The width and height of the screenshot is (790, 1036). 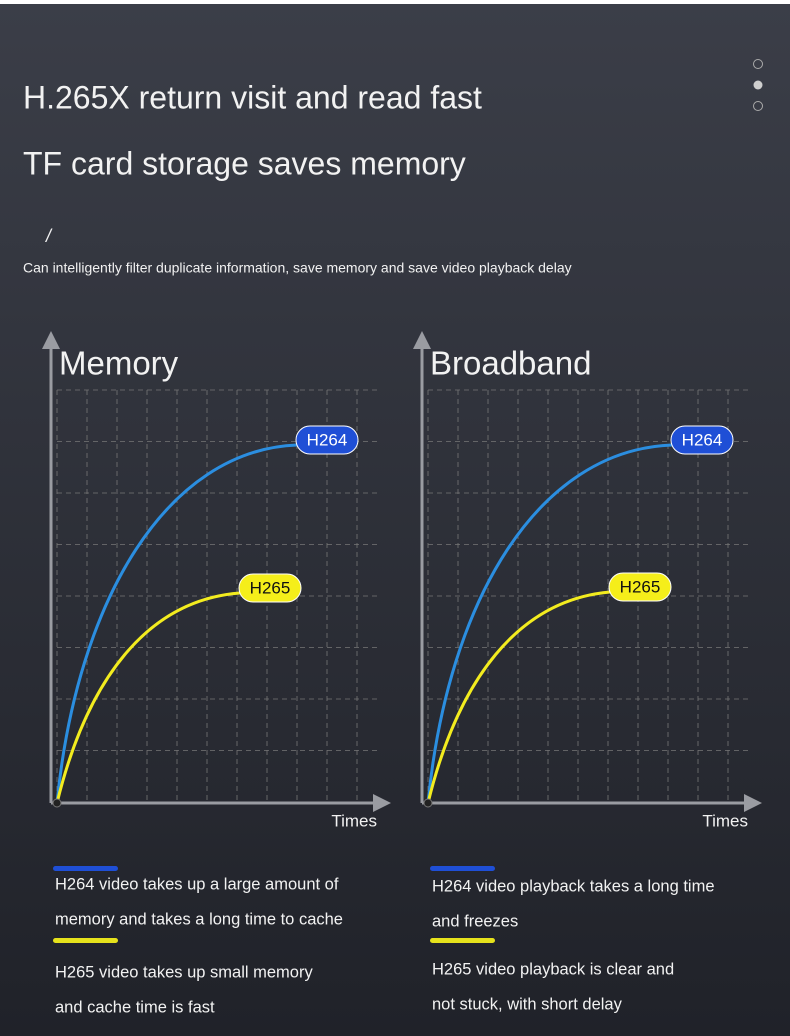 What do you see at coordinates (553, 969) in the screenshot?
I see `note: H265 video playback is clear and` at bounding box center [553, 969].